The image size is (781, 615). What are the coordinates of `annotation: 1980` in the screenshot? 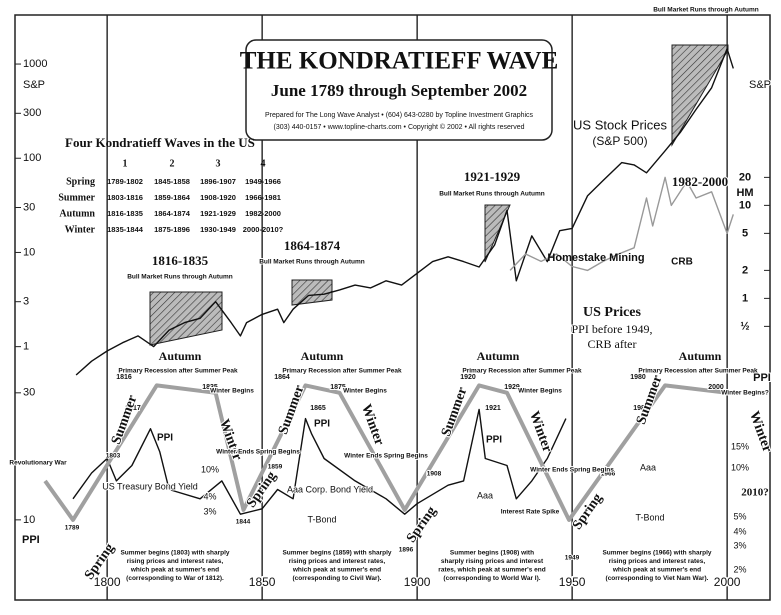 It's located at (638, 377).